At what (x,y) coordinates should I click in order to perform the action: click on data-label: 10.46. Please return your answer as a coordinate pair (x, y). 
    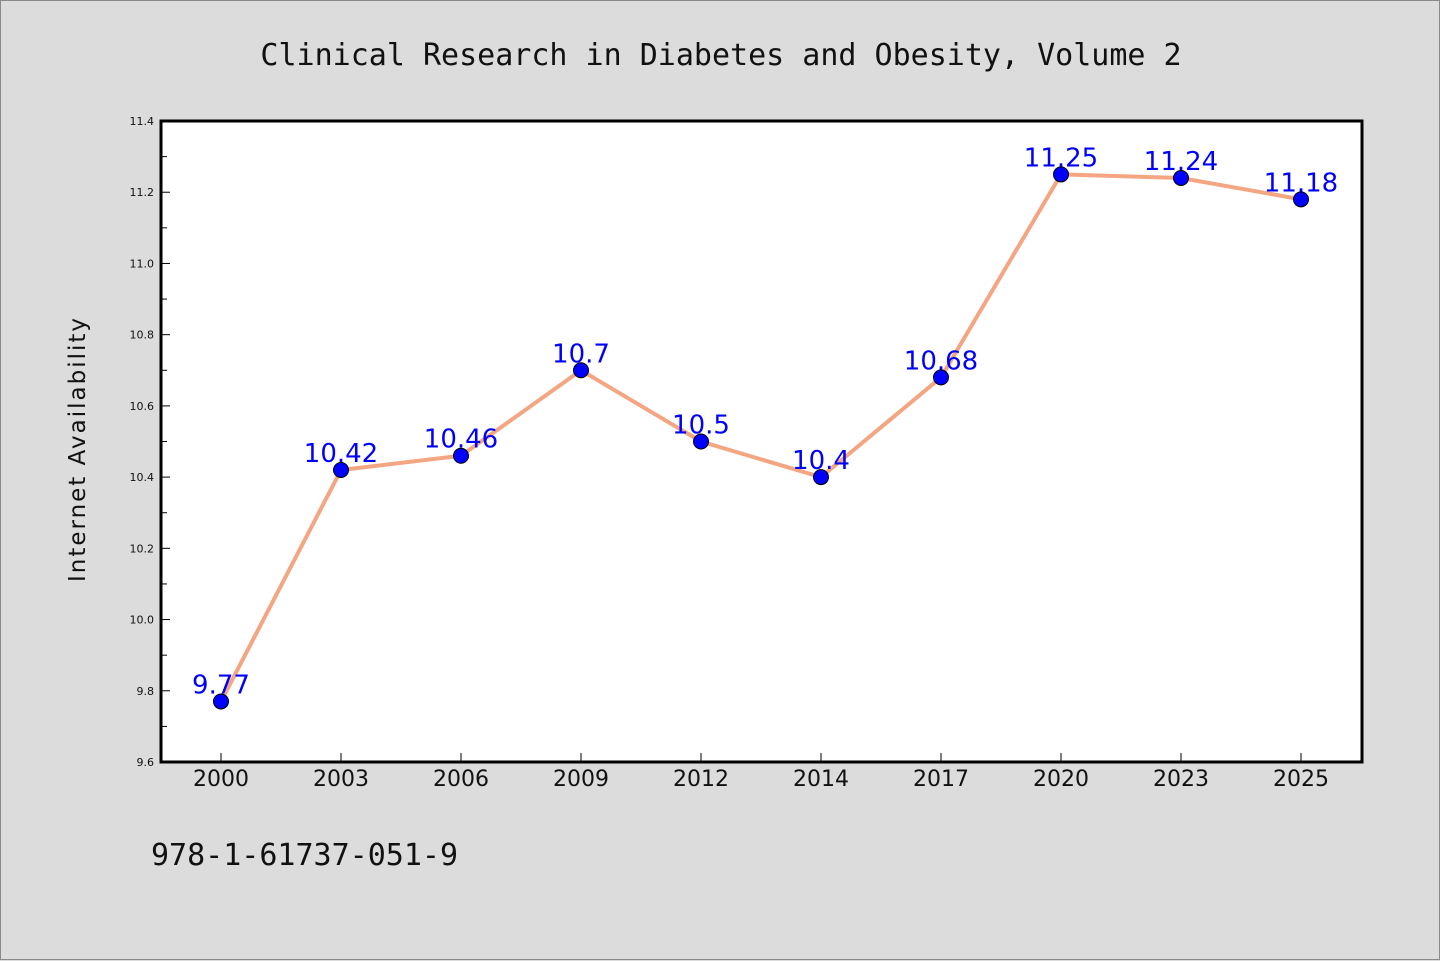
    Looking at the image, I should click on (461, 440).